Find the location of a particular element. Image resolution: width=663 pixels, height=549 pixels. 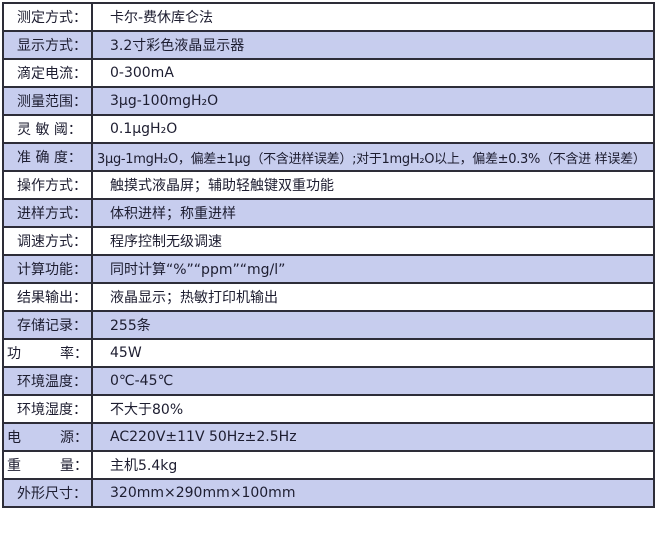

spec-label-cell: 灵 敏 阈： is located at coordinates (47, 129).